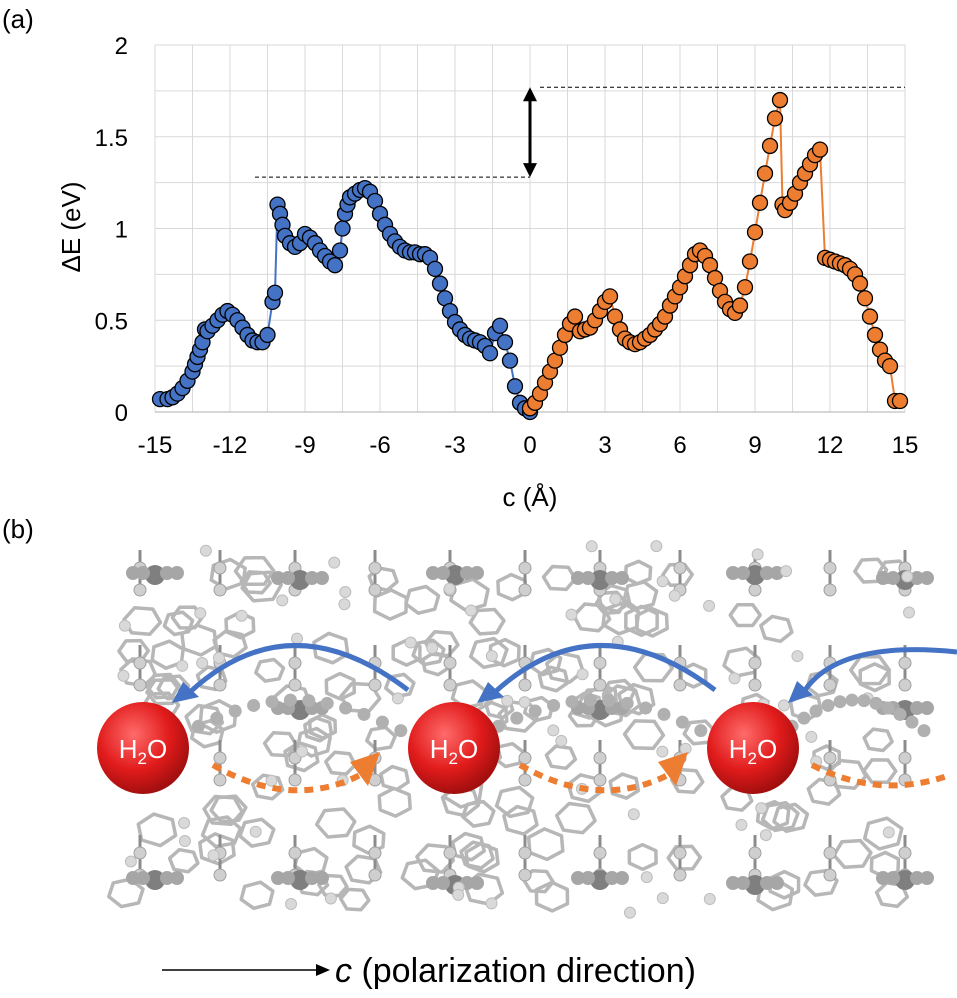 The image size is (957, 998). What do you see at coordinates (121, 413) in the screenshot?
I see `y-tick-label: 0` at bounding box center [121, 413].